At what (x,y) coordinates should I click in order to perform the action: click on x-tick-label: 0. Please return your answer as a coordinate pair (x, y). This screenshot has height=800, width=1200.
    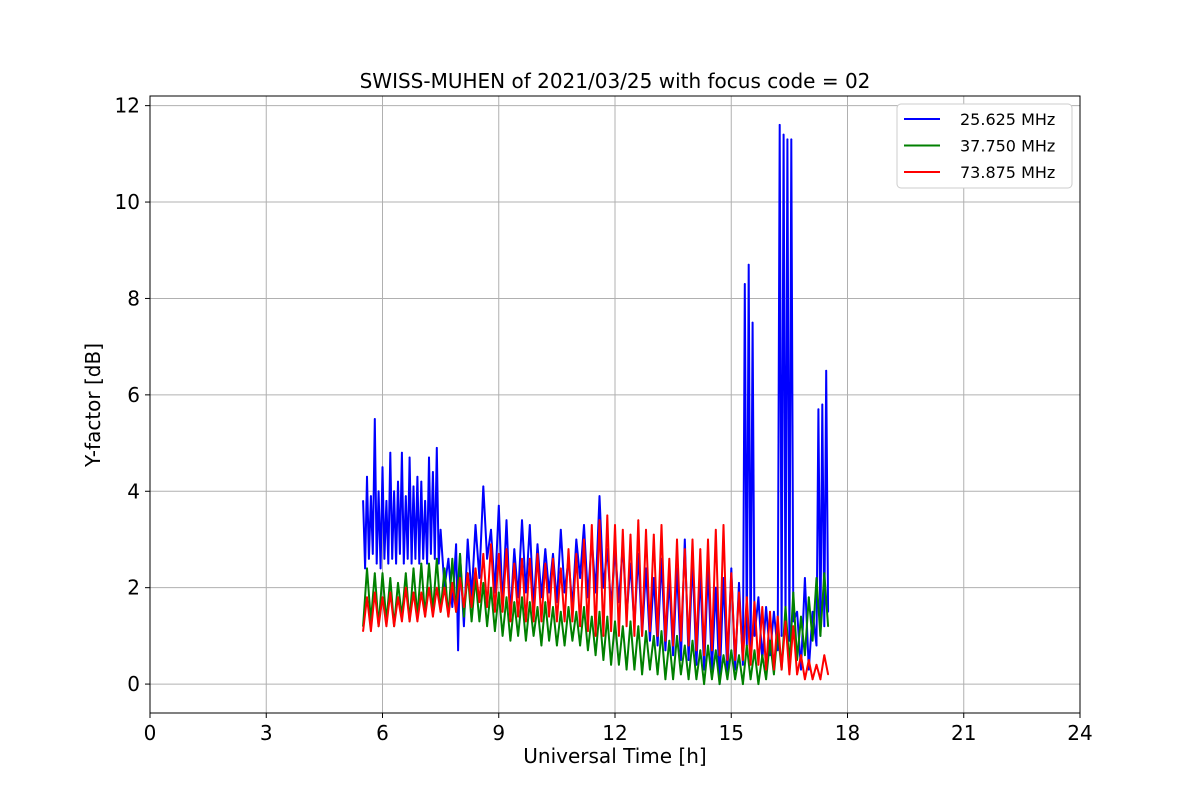
    Looking at the image, I should click on (150, 733).